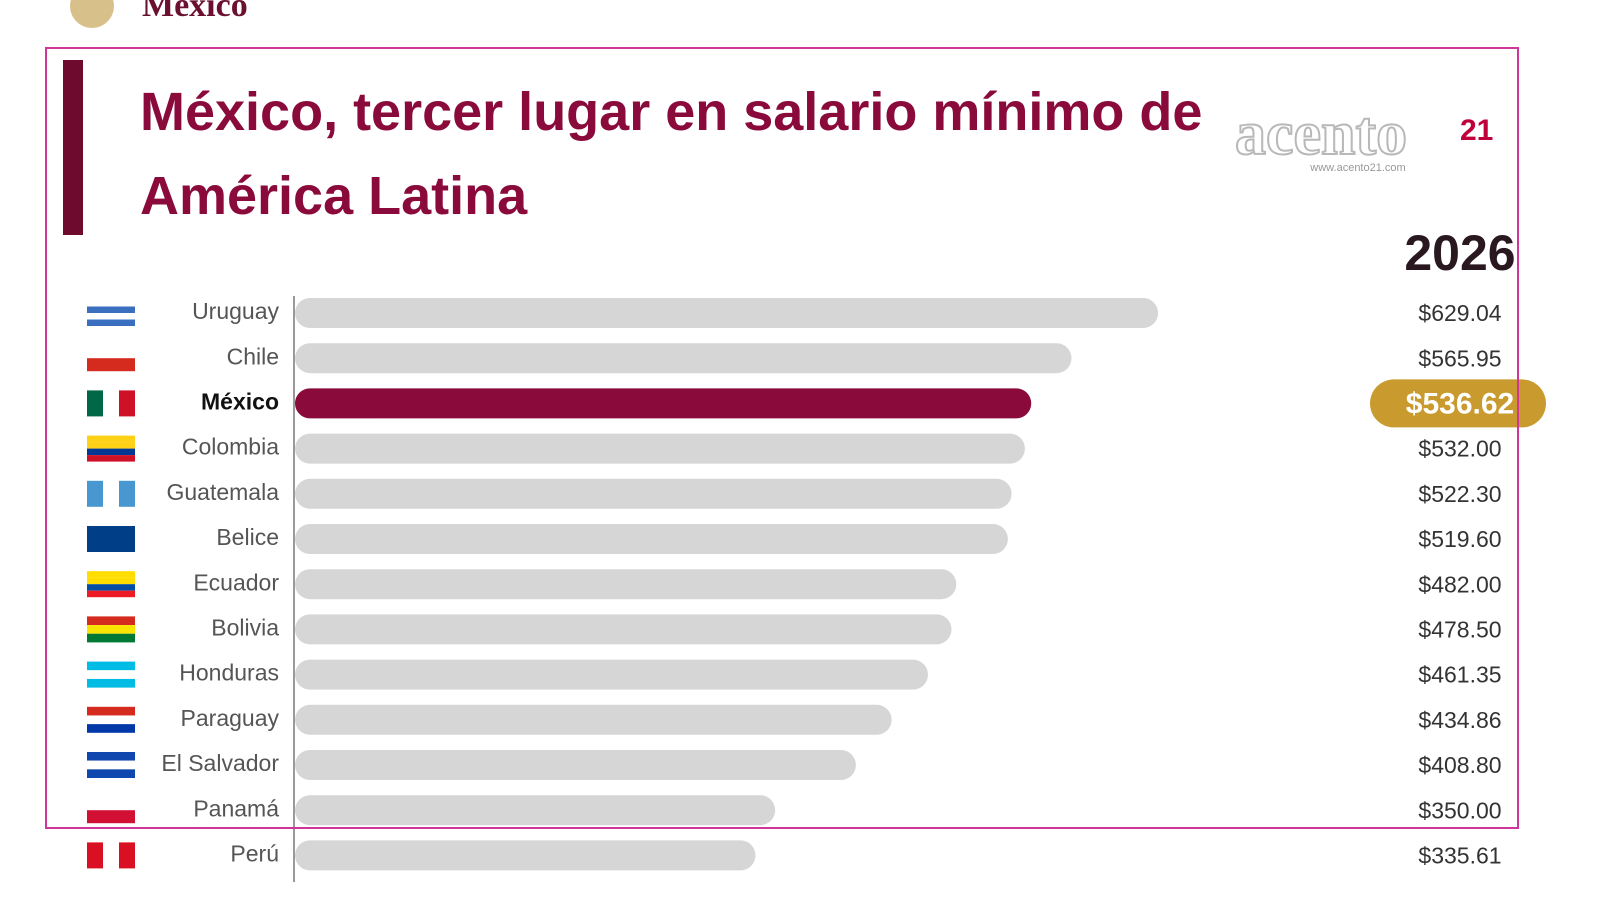 The height and width of the screenshot is (905, 1600). Describe the element at coordinates (236, 582) in the screenshot. I see `category-label: Ecuador` at that location.